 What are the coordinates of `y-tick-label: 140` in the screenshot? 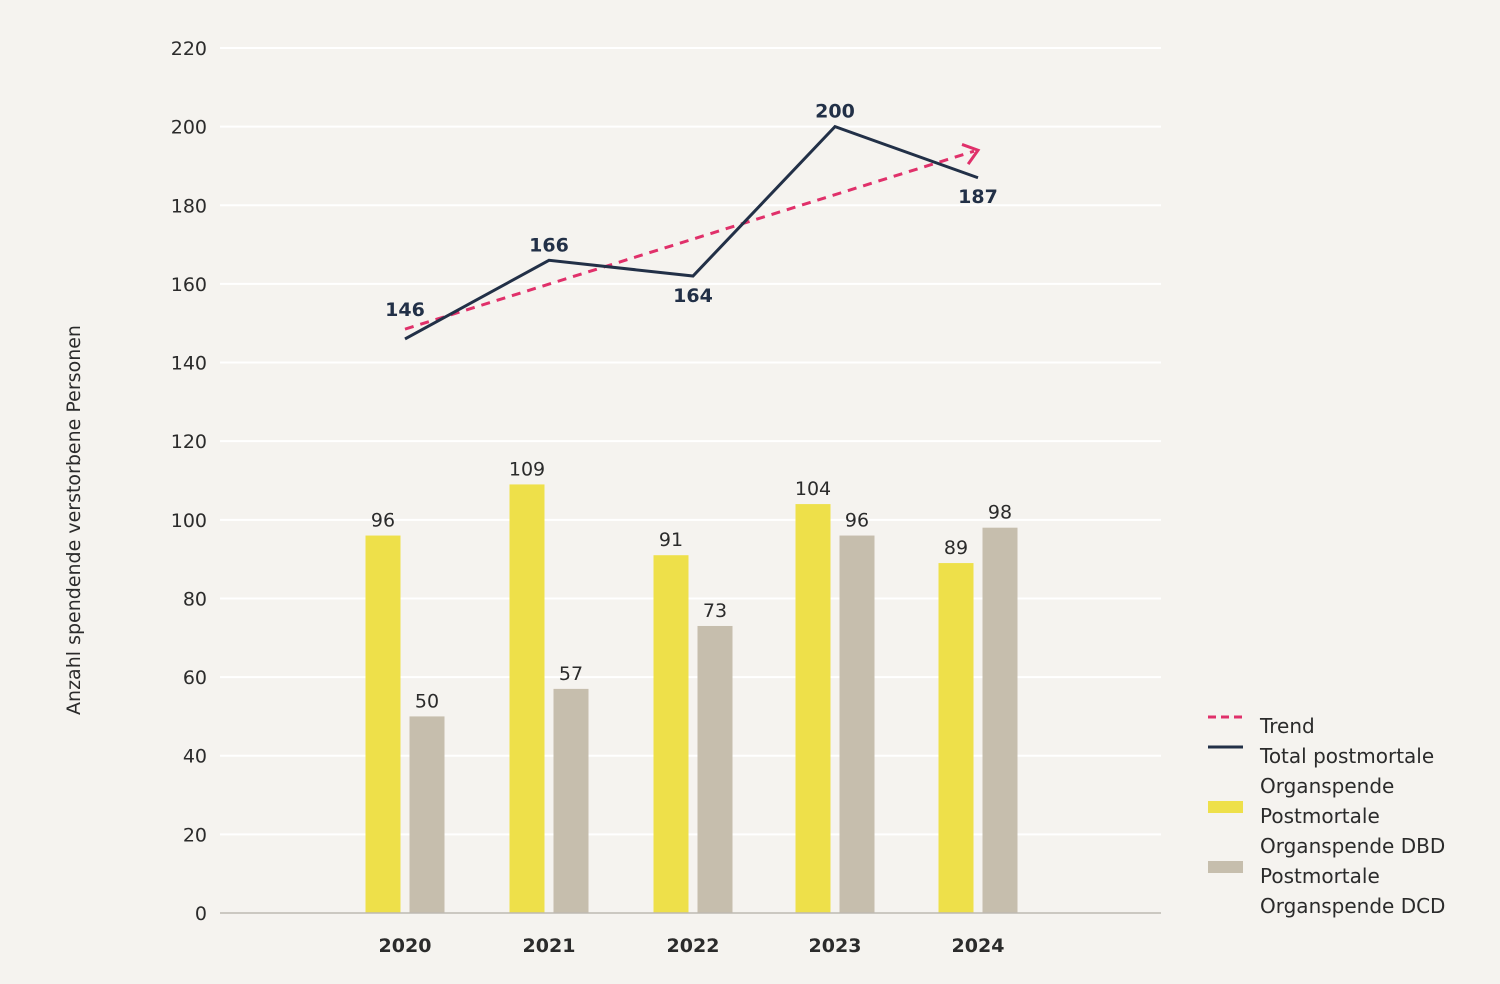 It's located at (189, 364).